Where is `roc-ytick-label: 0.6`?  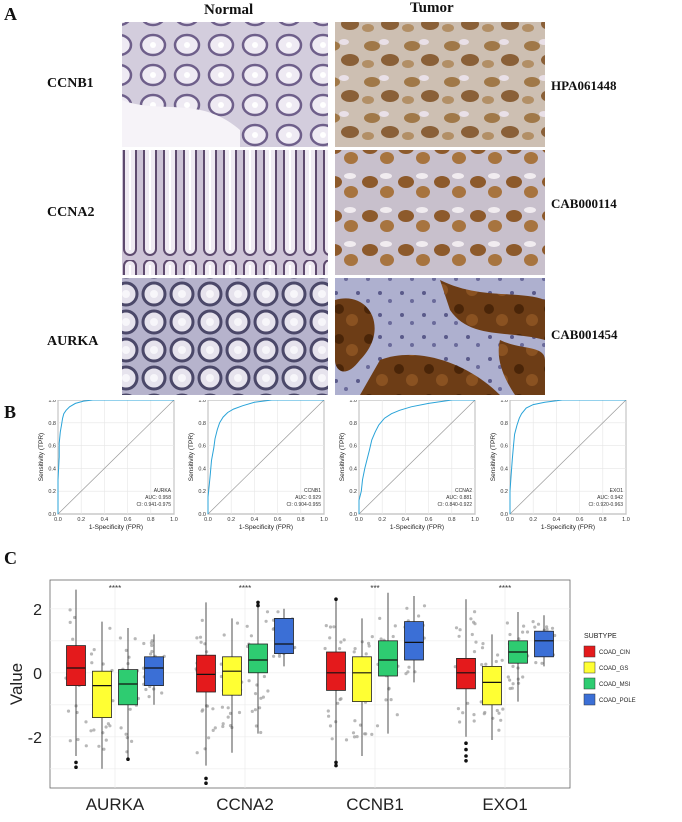
roc-ytick-label: 0.6 is located at coordinates (353, 447).